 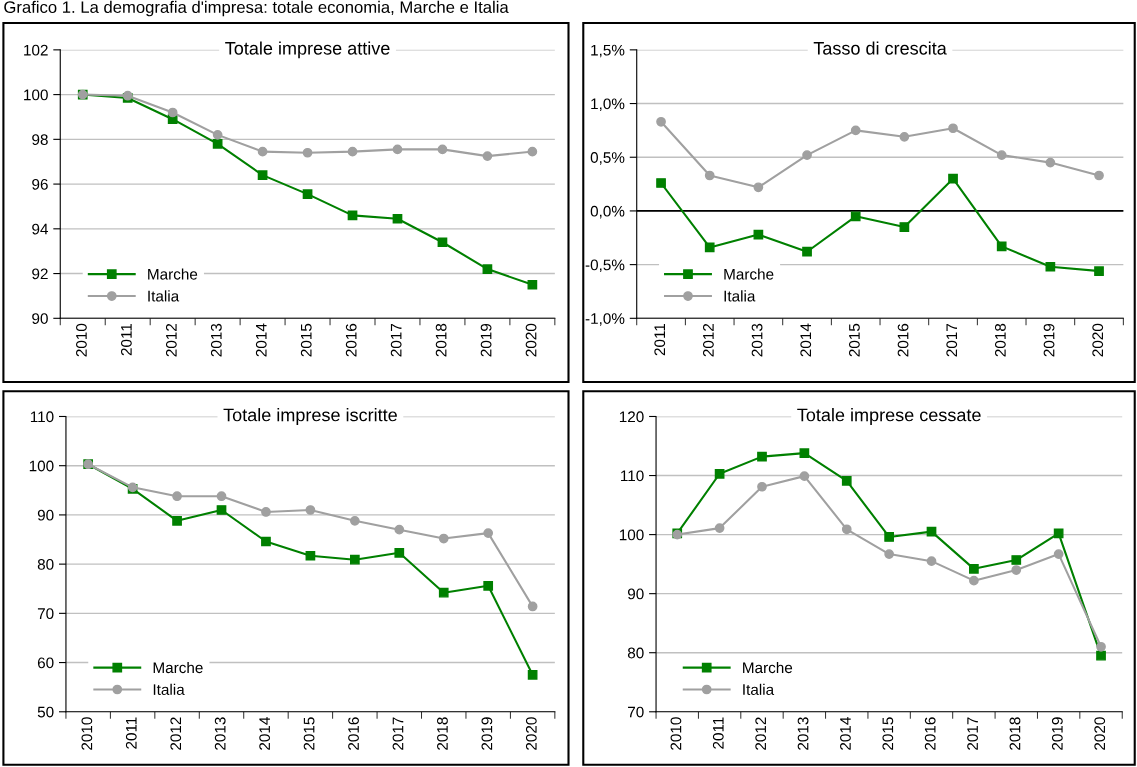 What do you see at coordinates (36, 50) in the screenshot?
I see `y-tick-label: 102` at bounding box center [36, 50].